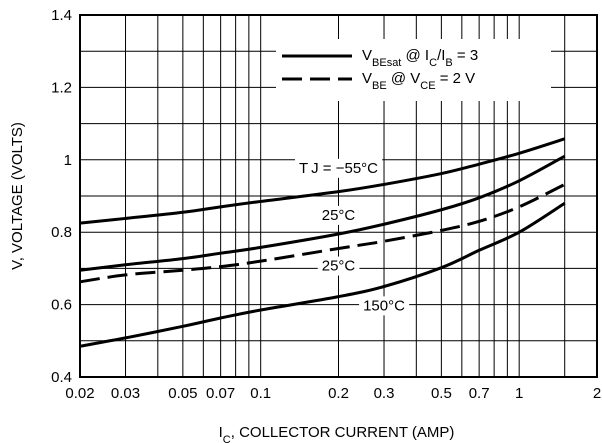 The width and height of the screenshot is (602, 443). I want to click on x-tick-label: 0.3, so click(384, 393).